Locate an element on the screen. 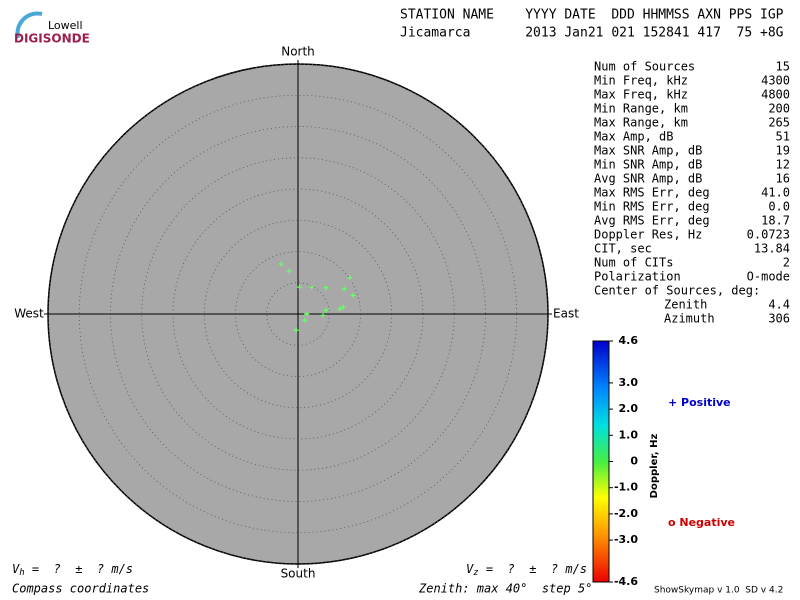 This screenshot has height=600, width=800. center-label: Zenith is located at coordinates (685, 305).